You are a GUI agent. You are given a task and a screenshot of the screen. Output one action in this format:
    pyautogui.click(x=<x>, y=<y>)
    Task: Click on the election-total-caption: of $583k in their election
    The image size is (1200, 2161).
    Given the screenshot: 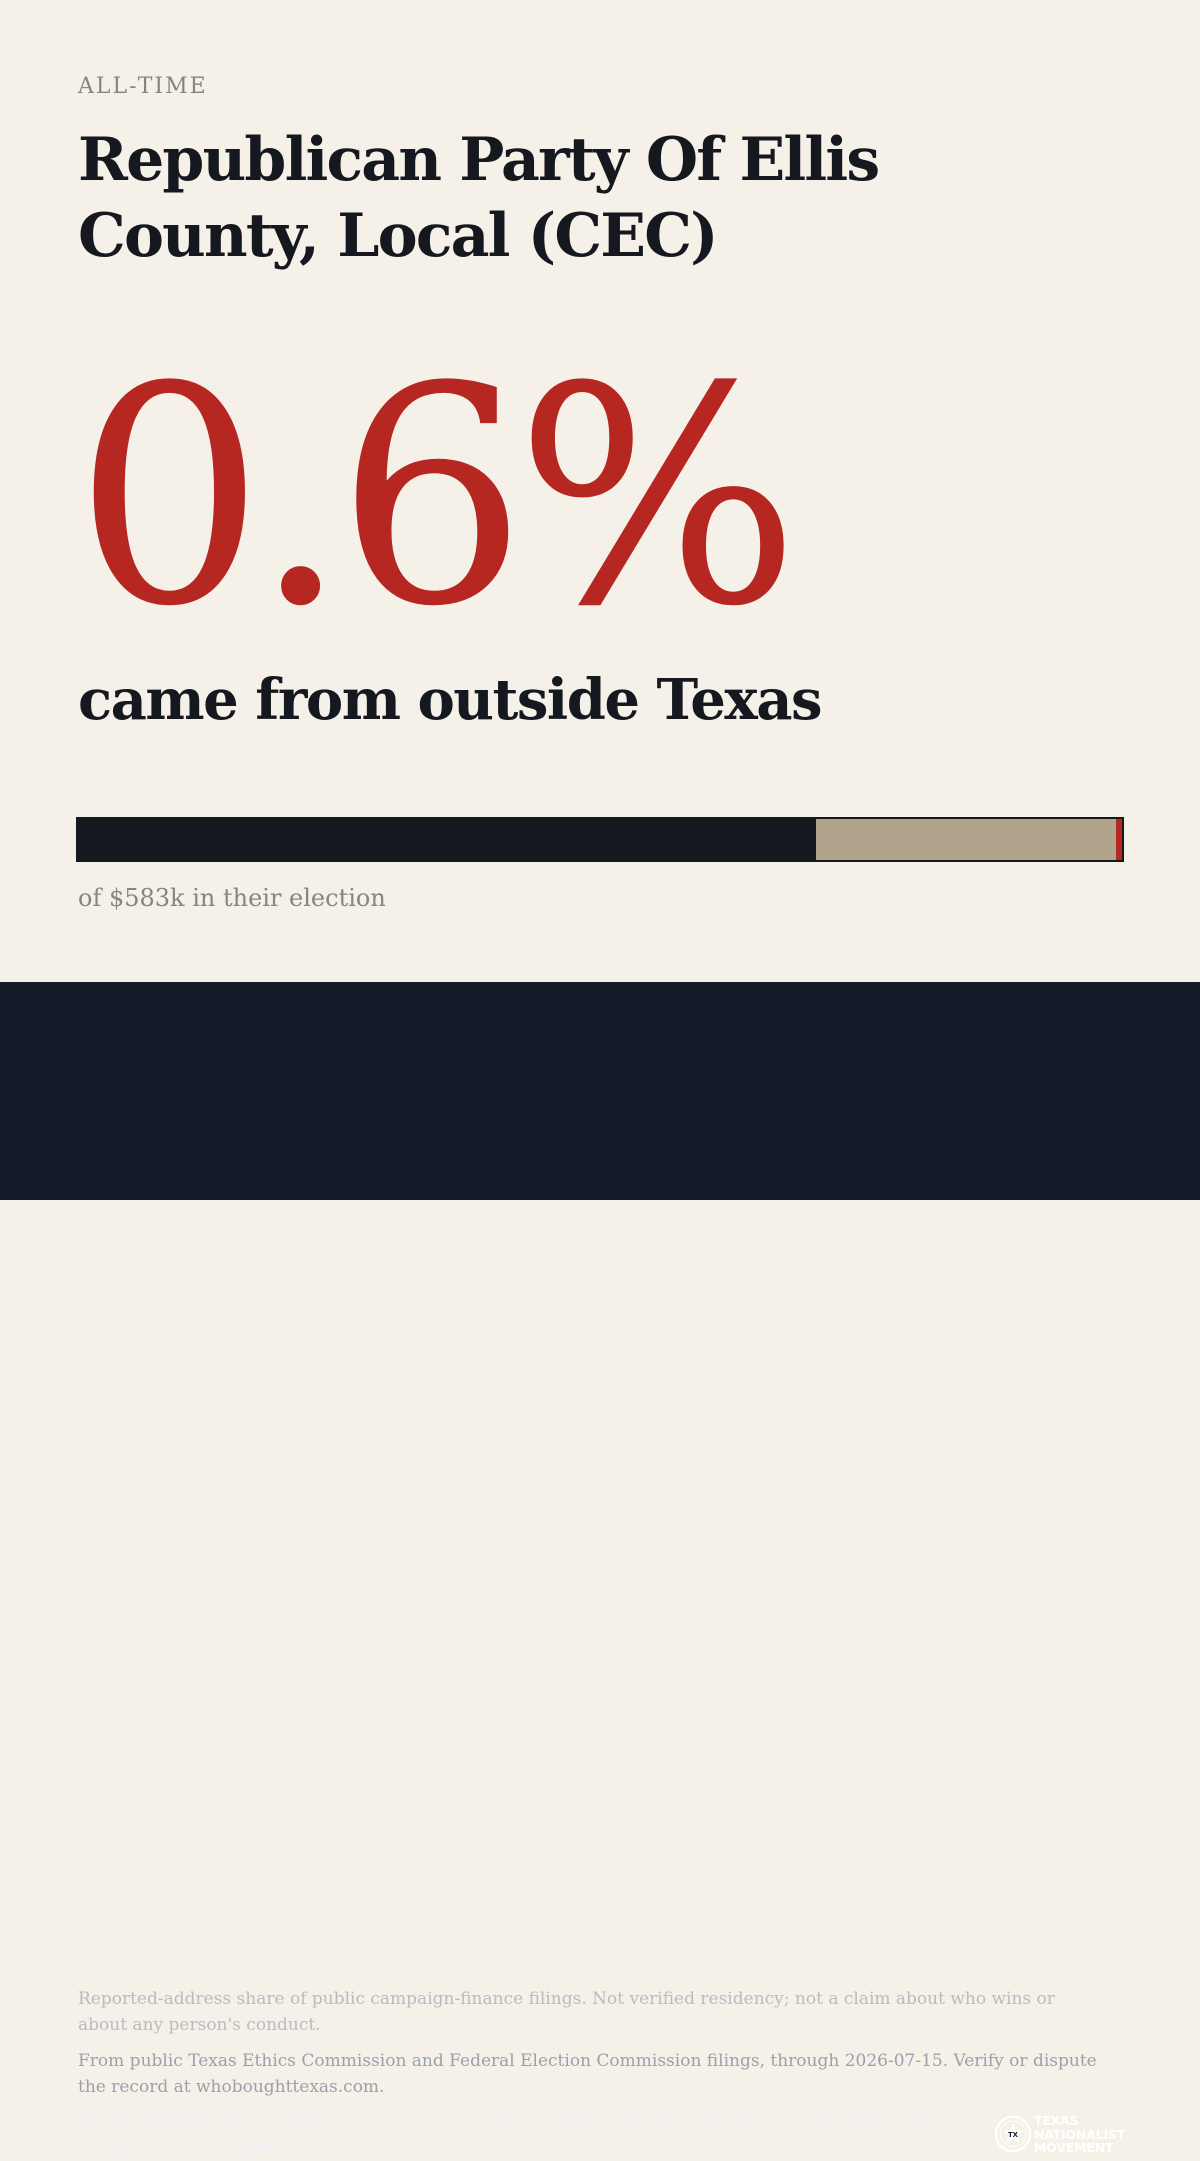 What is the action you would take?
    pyautogui.click(x=232, y=898)
    